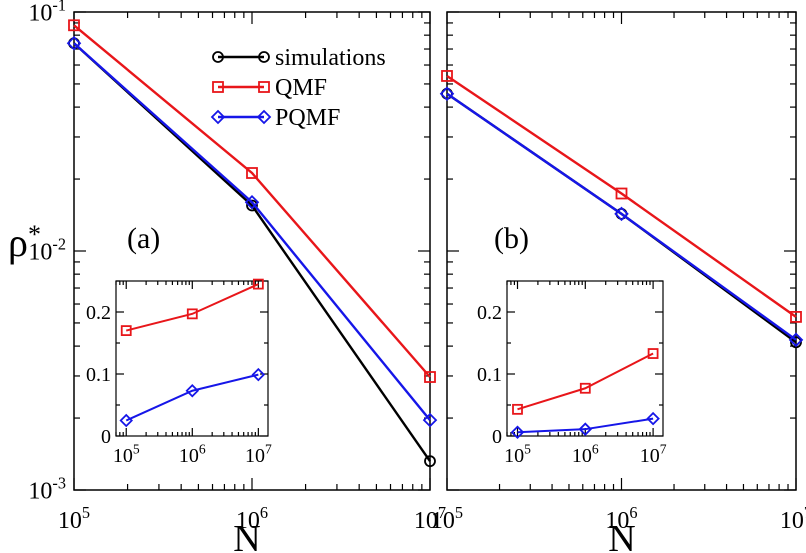 This screenshot has width=806, height=553. I want to click on legend-label: QMF, so click(301, 88).